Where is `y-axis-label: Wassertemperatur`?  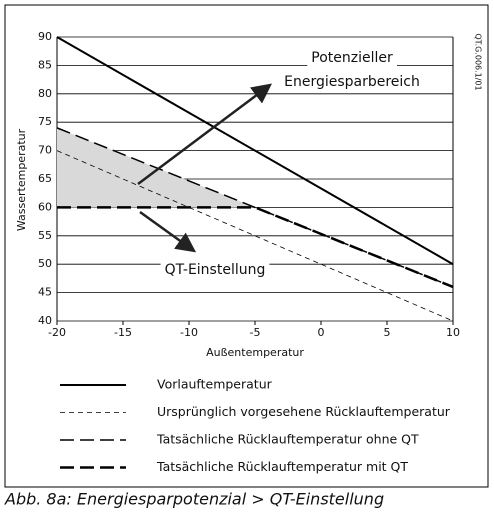 y-axis-label: Wassertemperatur is located at coordinates (21, 179).